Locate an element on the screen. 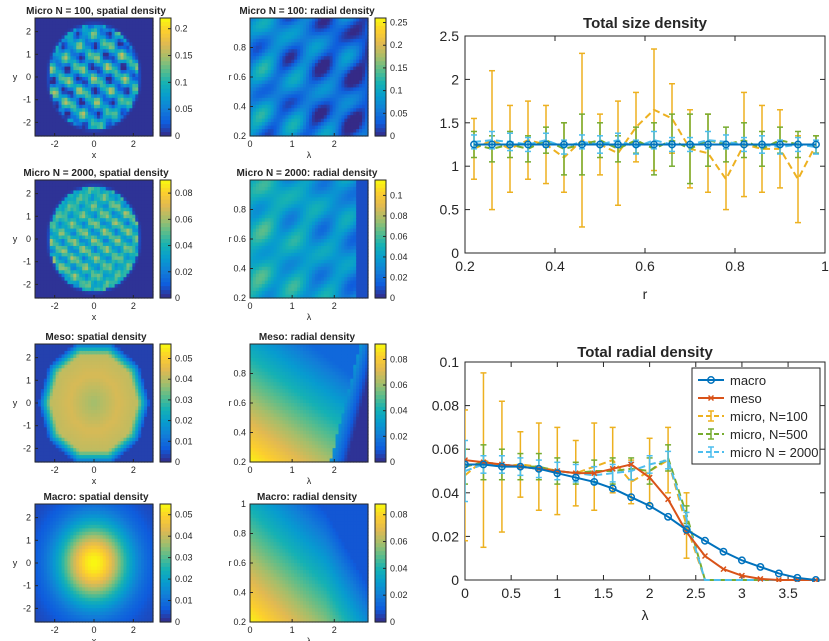  colorbar: 0.20.150.10.050 is located at coordinates (176, 79).